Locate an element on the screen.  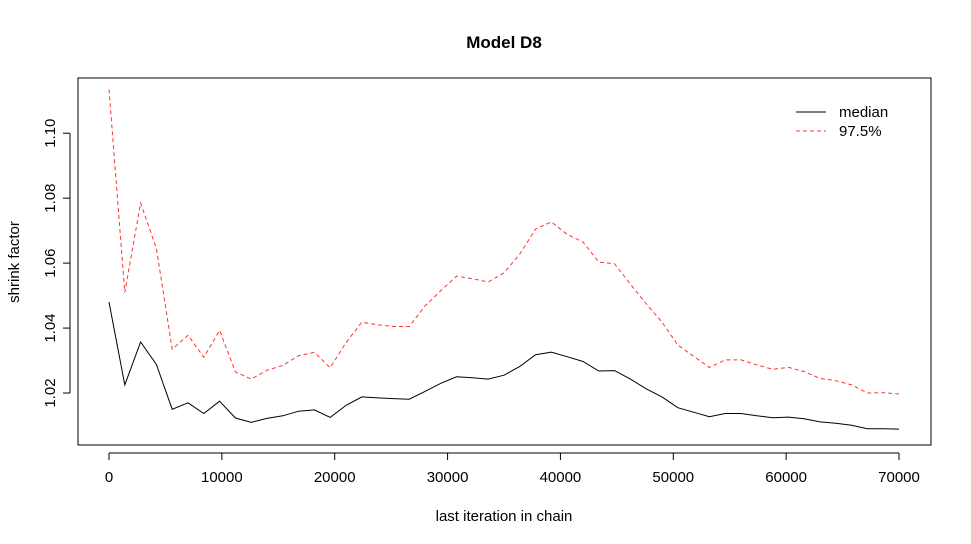
y-tick-label: 1.06 is located at coordinates (50, 263).